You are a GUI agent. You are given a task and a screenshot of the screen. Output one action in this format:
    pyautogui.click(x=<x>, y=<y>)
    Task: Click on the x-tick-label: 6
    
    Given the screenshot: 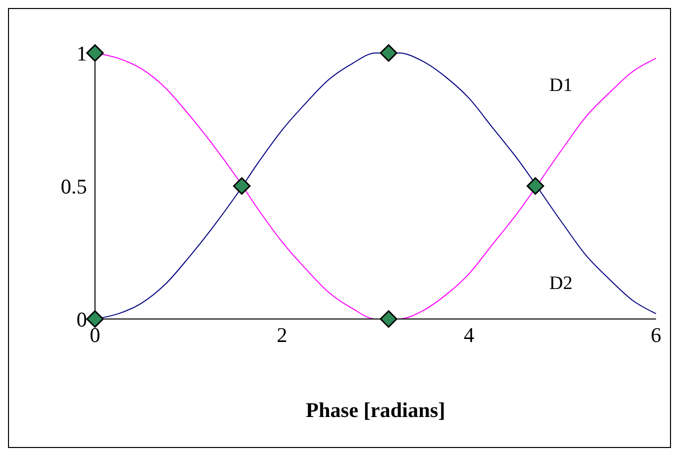 What is the action you would take?
    pyautogui.click(x=656, y=334)
    